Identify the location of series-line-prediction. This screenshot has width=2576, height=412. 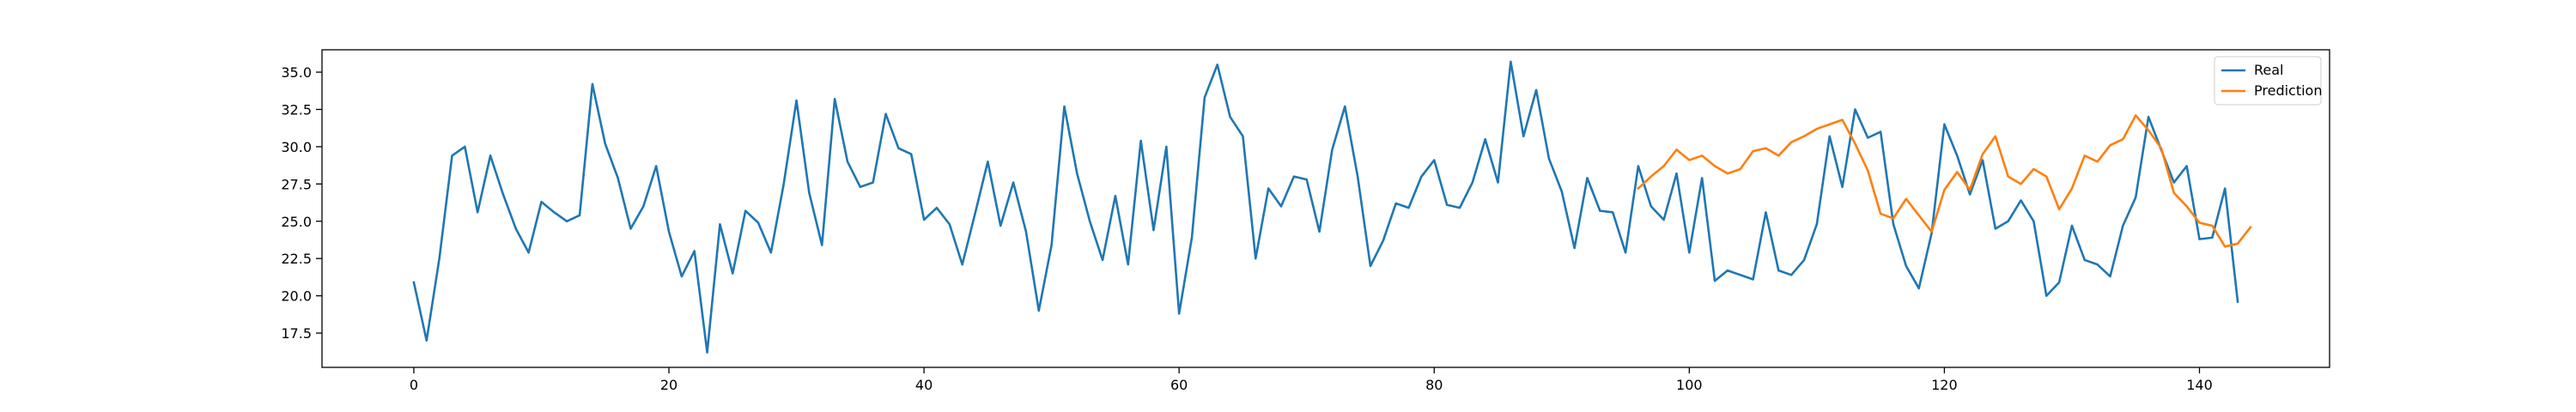
(1945, 181).